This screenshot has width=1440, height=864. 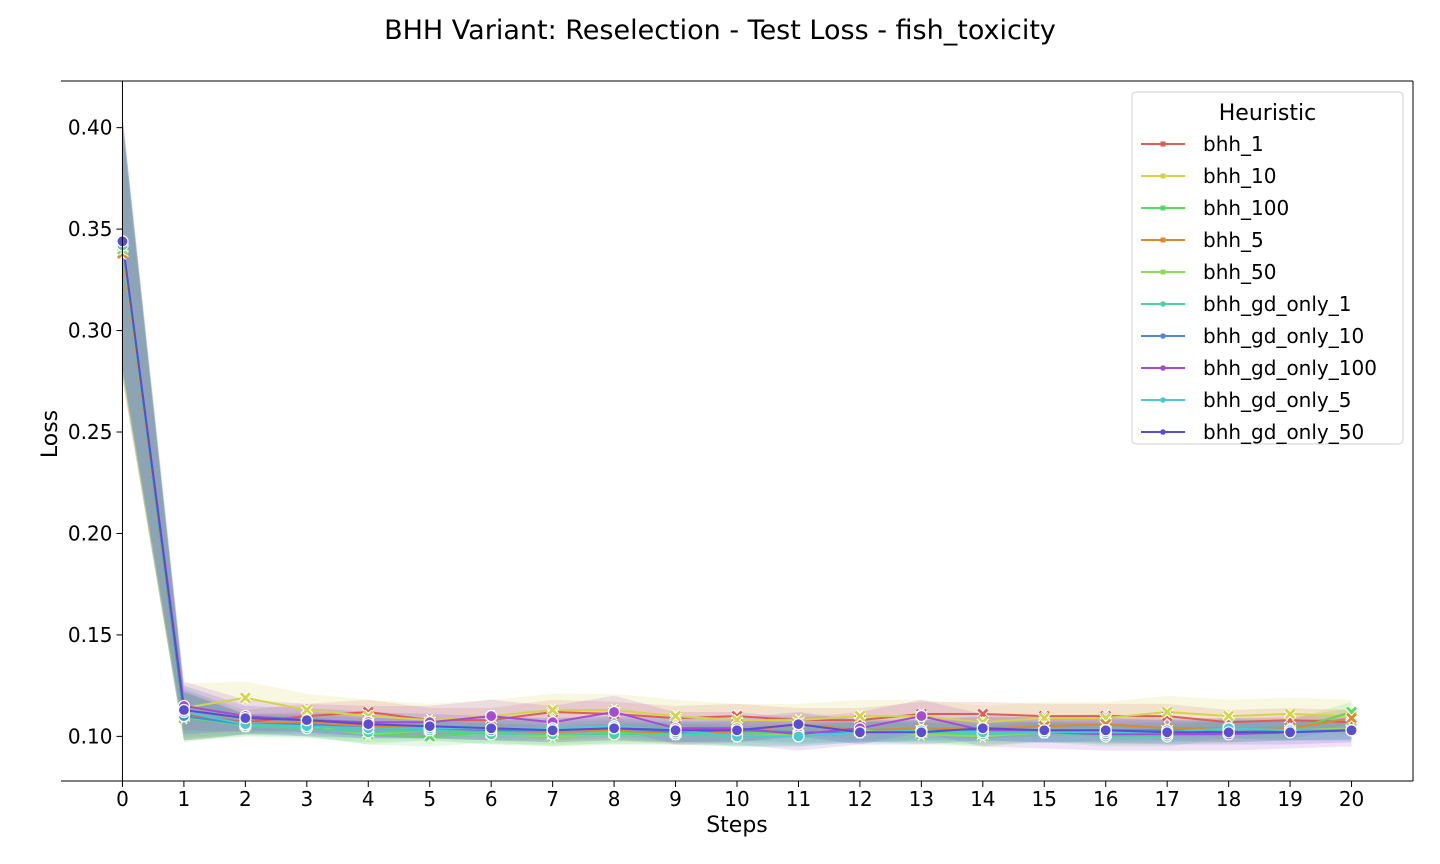 What do you see at coordinates (1283, 336) in the screenshot?
I see `legend-label: bhh_gd_only_10` at bounding box center [1283, 336].